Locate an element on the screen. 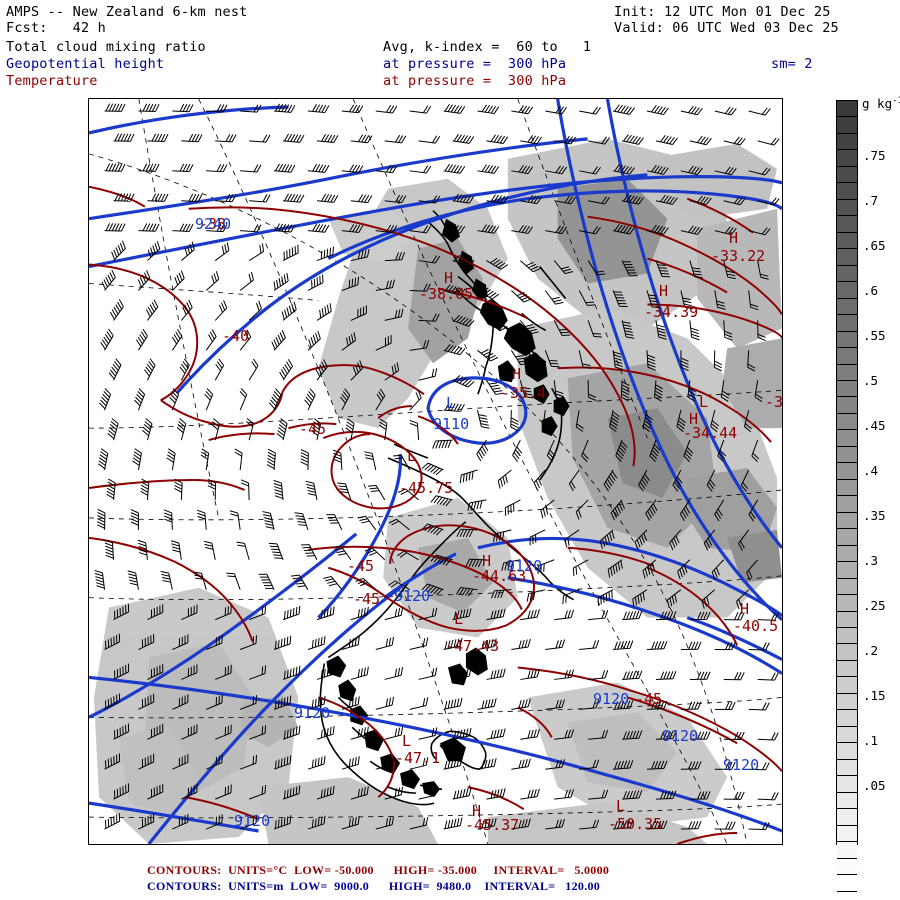 The image size is (900, 900). temperature-label: H is located at coordinates (734, 238).